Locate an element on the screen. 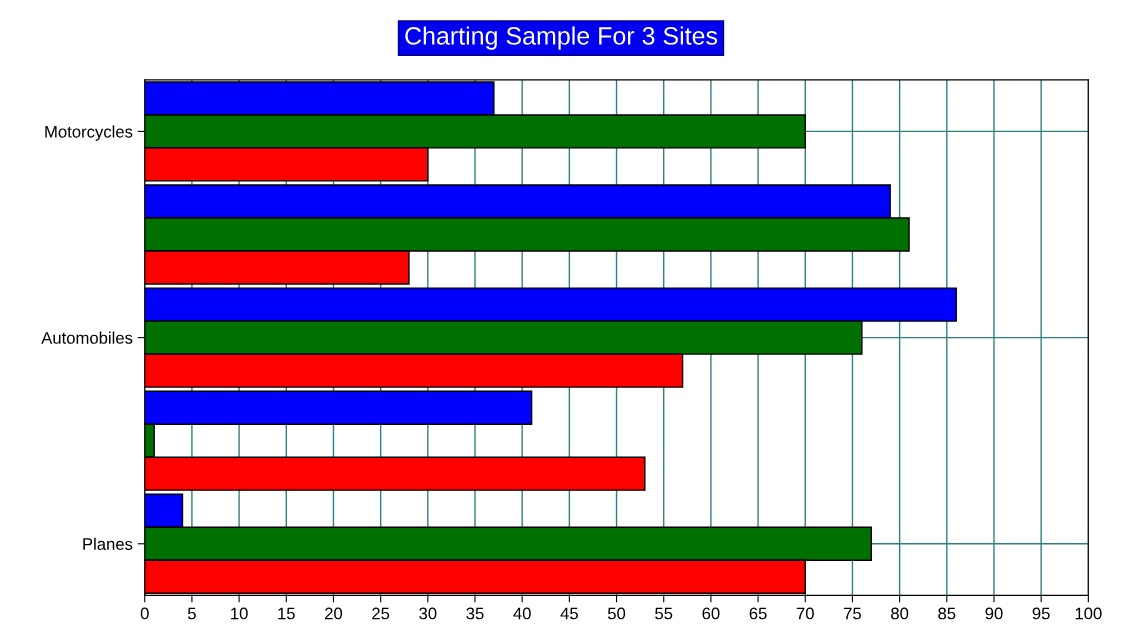  chart-title: Charting Sample For 3 Sites is located at coordinates (561, 38).